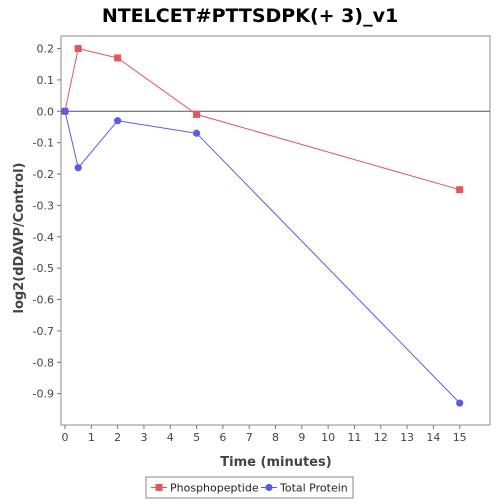 This screenshot has width=500, height=504. Describe the element at coordinates (250, 16) in the screenshot. I see `chart-title: NTELCET#PTTSDPK(+ 3)_v1` at that location.